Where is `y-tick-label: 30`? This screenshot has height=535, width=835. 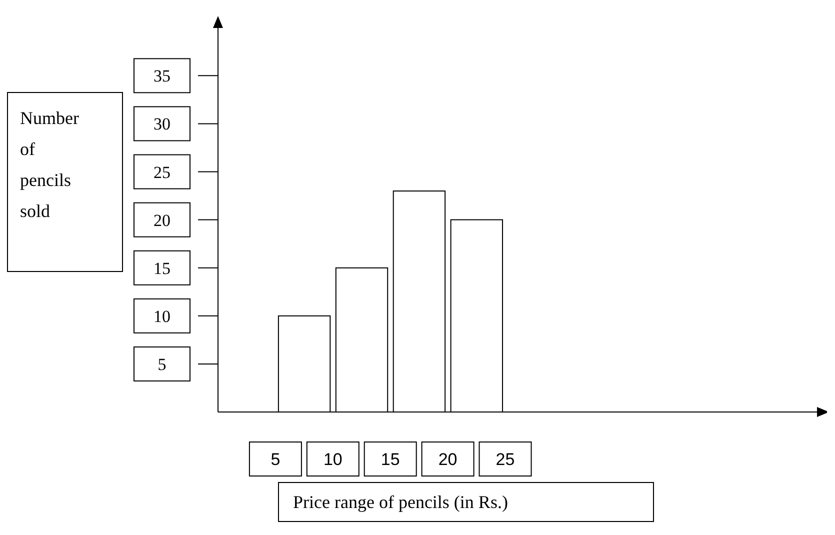 y-tick-label: 30 is located at coordinates (162, 124).